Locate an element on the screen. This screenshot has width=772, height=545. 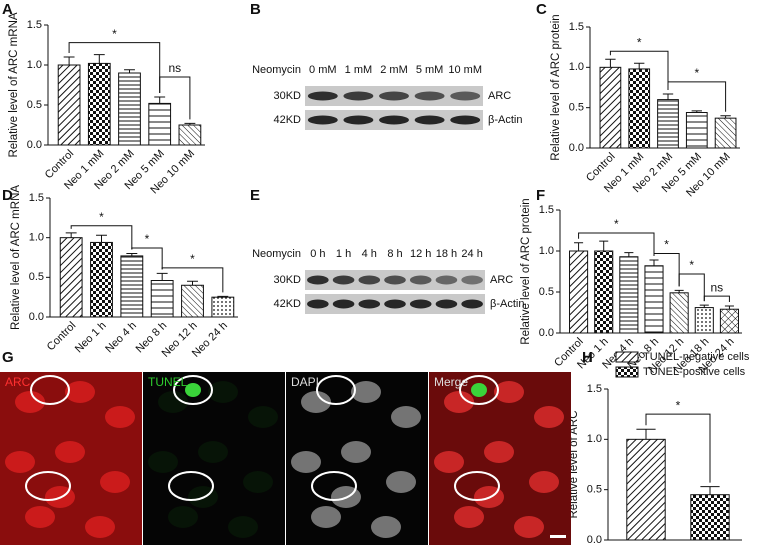
panel-letter: G is located at coordinates (8, 357).